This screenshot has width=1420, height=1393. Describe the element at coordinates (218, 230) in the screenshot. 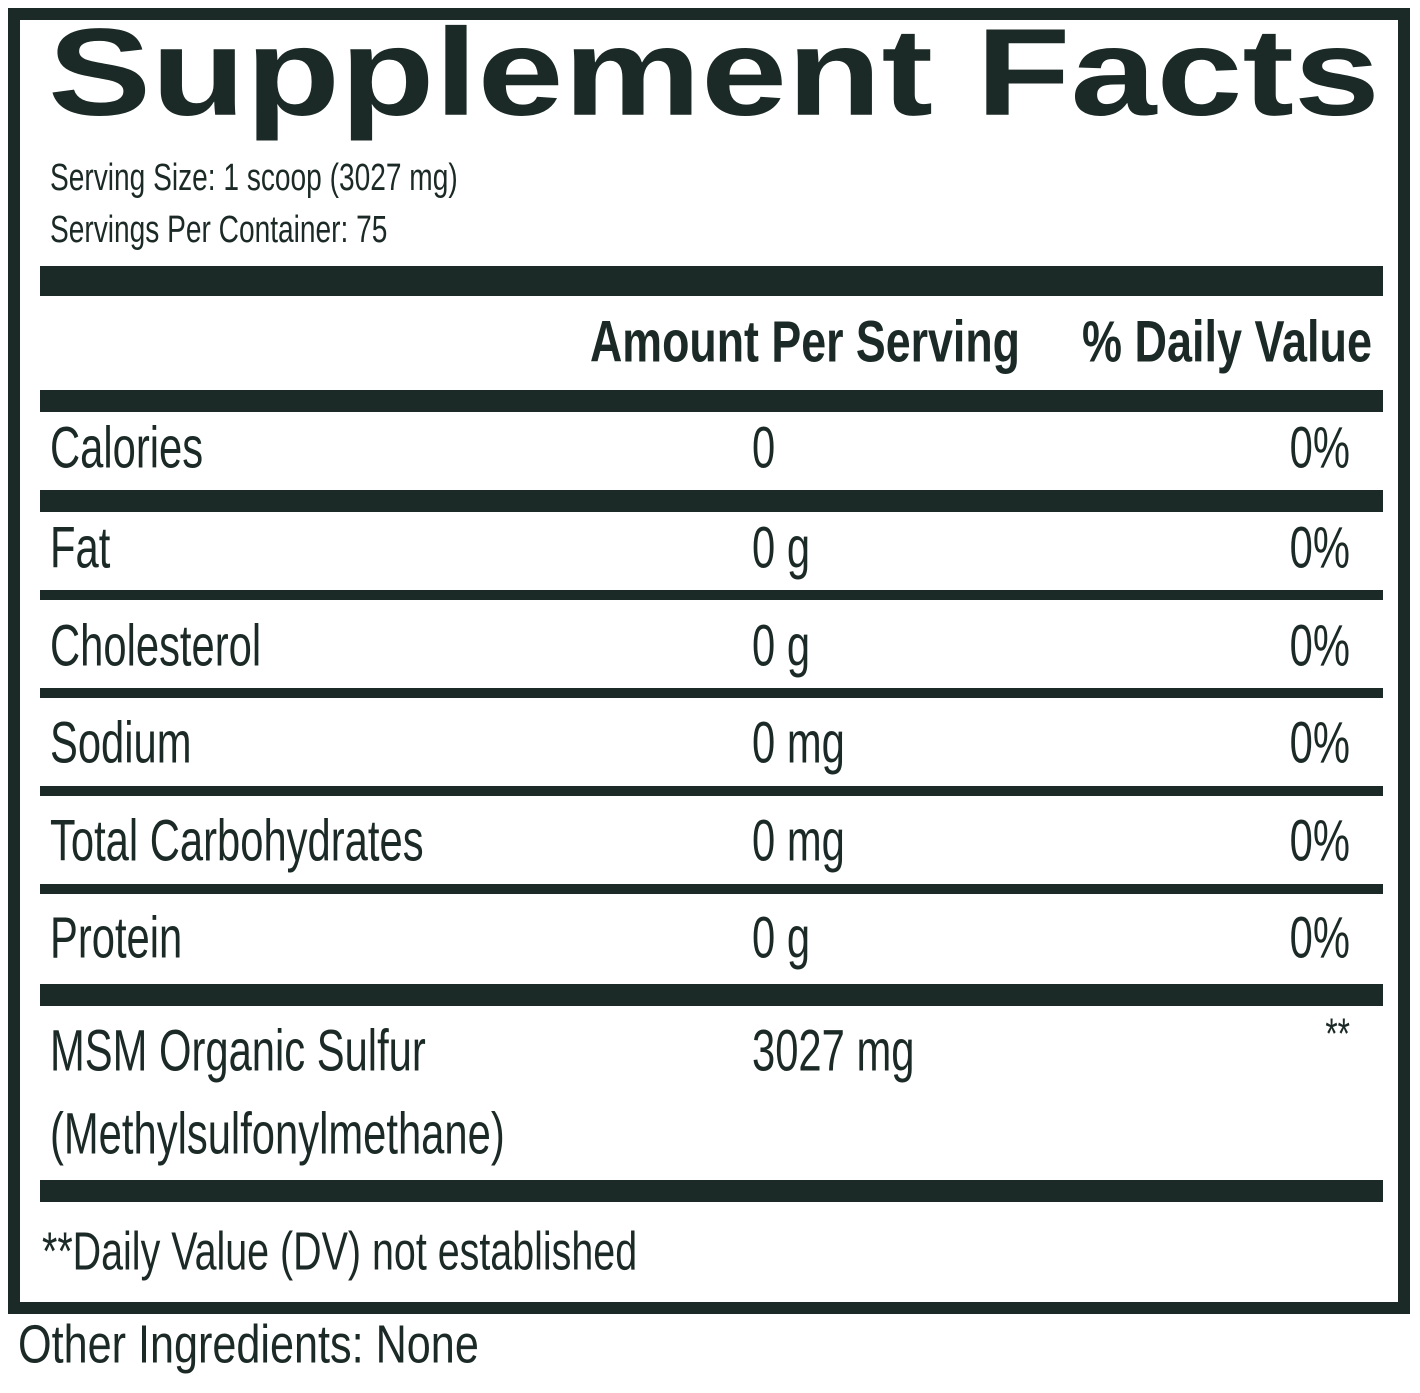

I see `servings-per-container: Servings Per Container: 75` at that location.